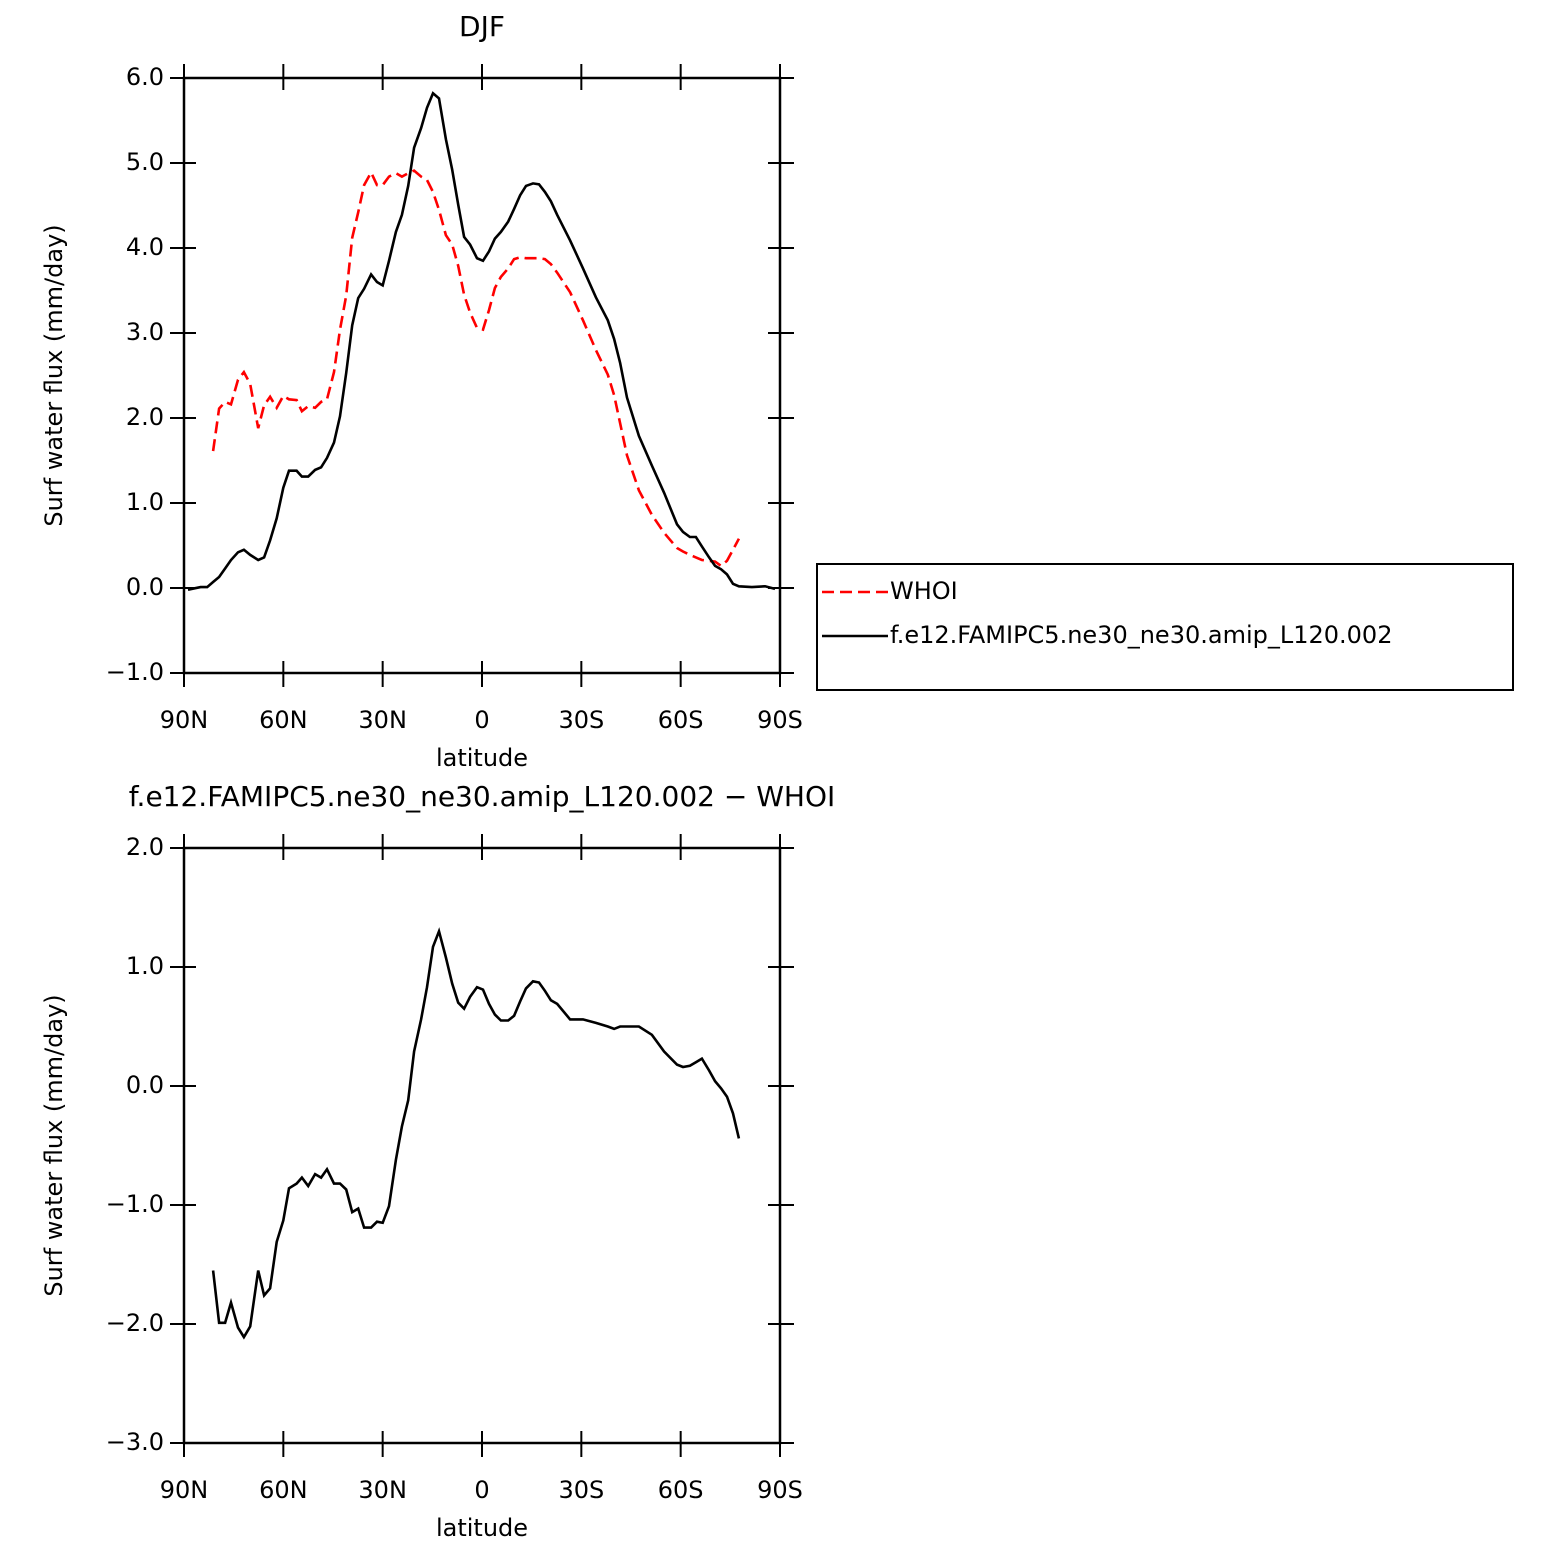 Image resolution: width=1553 pixels, height=1553 pixels. Describe the element at coordinates (145, 77) in the screenshot. I see `y-tick-label: 6.0` at that location.